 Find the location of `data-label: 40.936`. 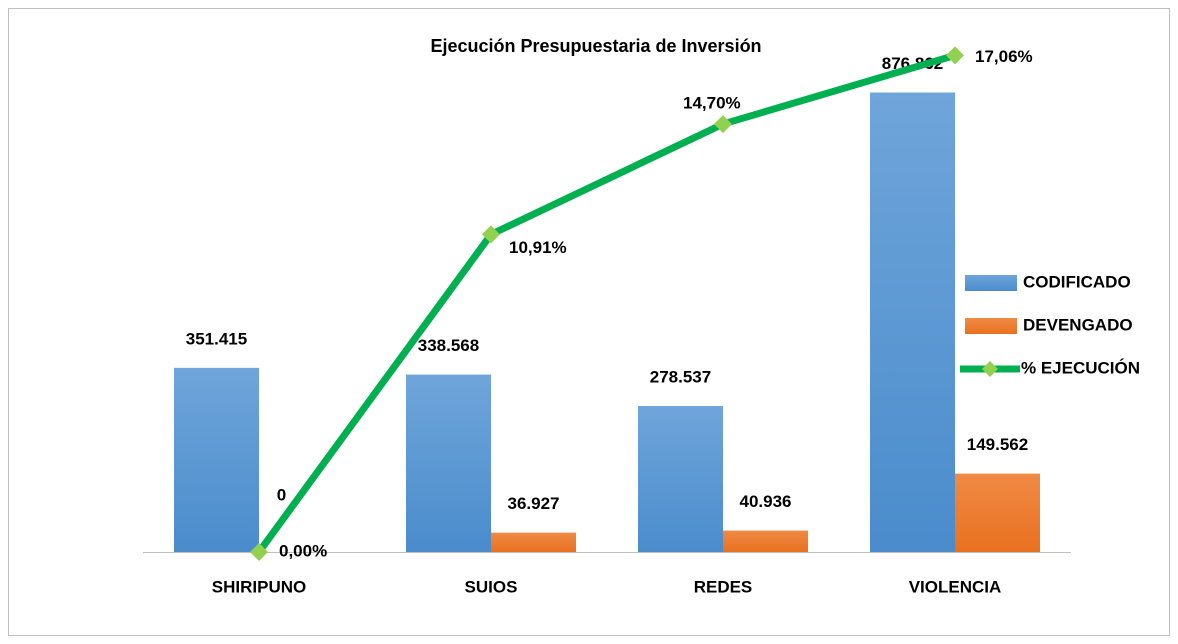

data-label: 40.936 is located at coordinates (766, 501).